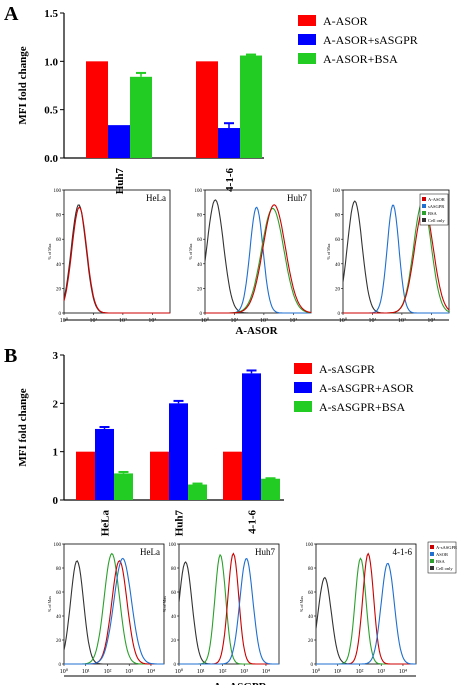  What do you see at coordinates (230, 180) in the screenshot?
I see `a-category-label: 4-1-6` at bounding box center [230, 180].